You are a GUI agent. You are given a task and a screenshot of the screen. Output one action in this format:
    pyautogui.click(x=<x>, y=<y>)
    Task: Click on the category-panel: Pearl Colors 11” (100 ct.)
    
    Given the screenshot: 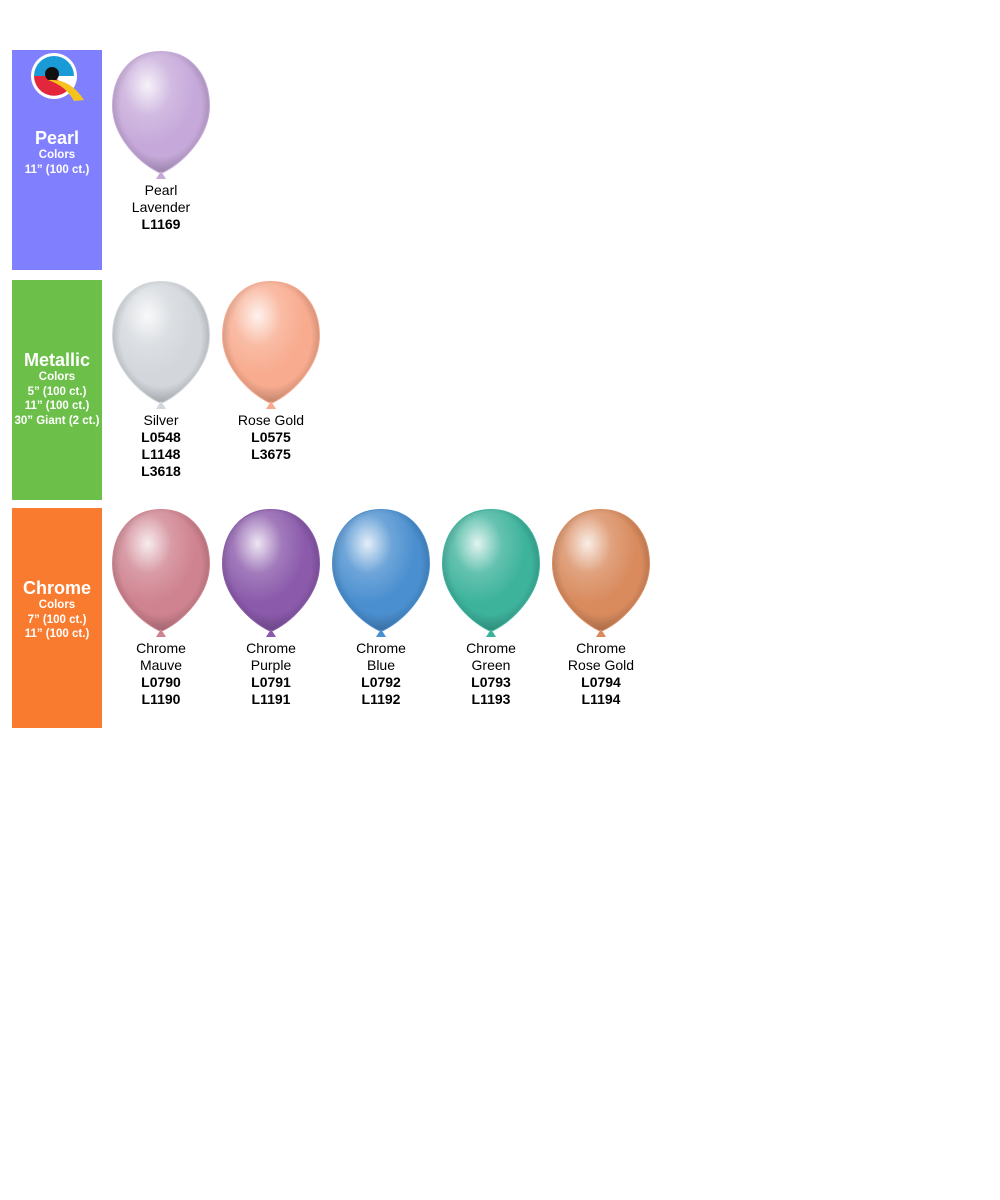 What is the action you would take?
    pyautogui.click(x=57, y=160)
    